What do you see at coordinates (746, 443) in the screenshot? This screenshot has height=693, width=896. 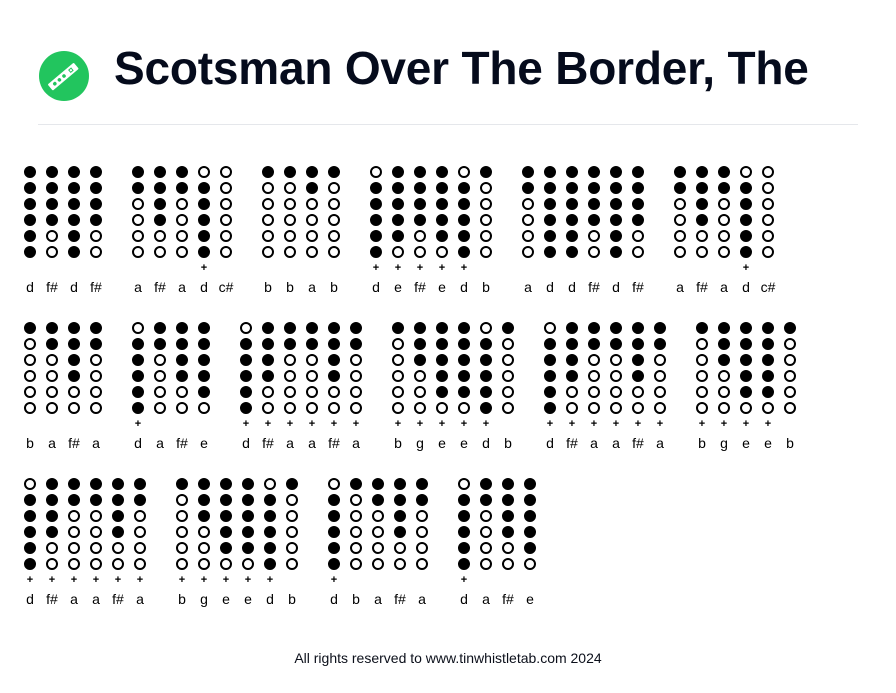 I see `note-label: e` at bounding box center [746, 443].